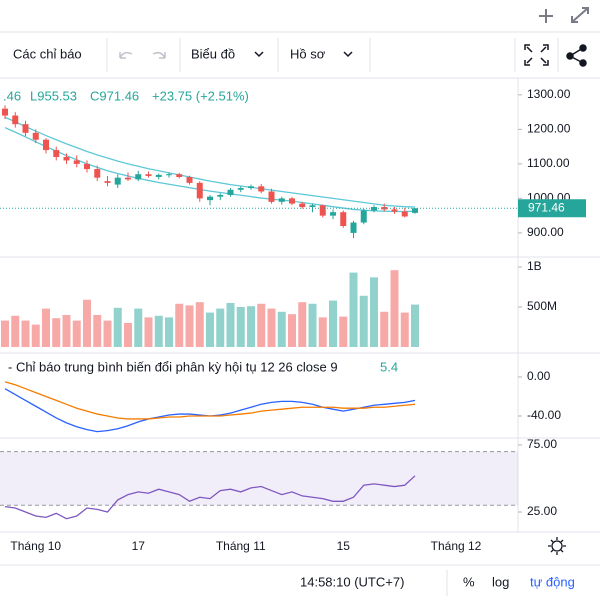  I want to click on top-icons, so click(564, 15).